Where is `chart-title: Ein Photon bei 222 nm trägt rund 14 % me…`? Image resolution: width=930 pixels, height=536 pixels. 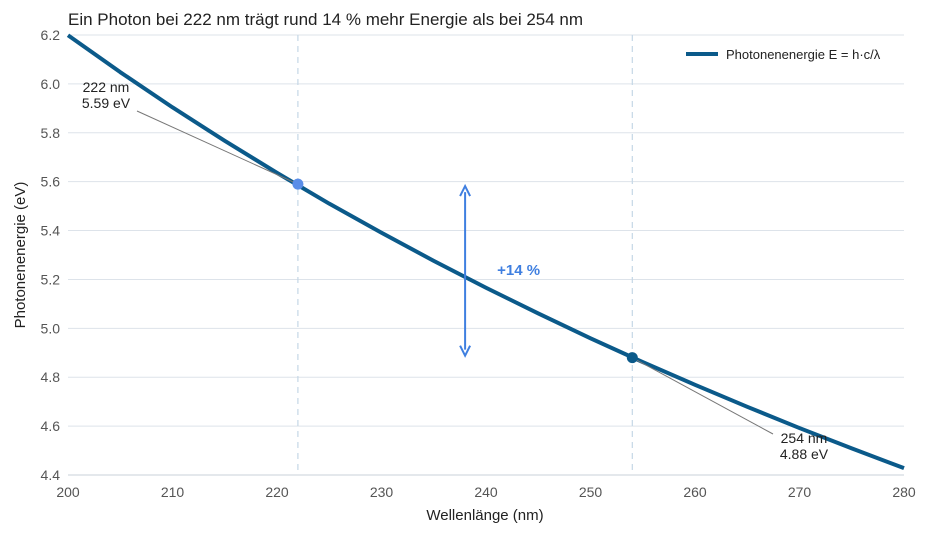
chart-title: Ein Photon bei 222 nm trägt rund 14 % me… is located at coordinates (325, 19).